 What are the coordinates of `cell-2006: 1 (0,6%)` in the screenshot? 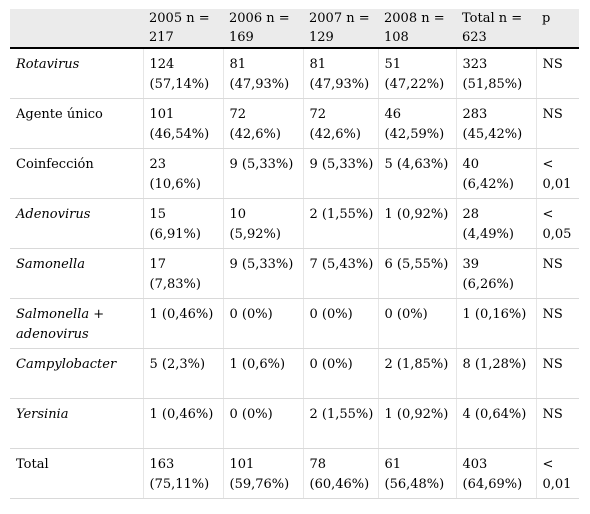 It's located at (263, 373).